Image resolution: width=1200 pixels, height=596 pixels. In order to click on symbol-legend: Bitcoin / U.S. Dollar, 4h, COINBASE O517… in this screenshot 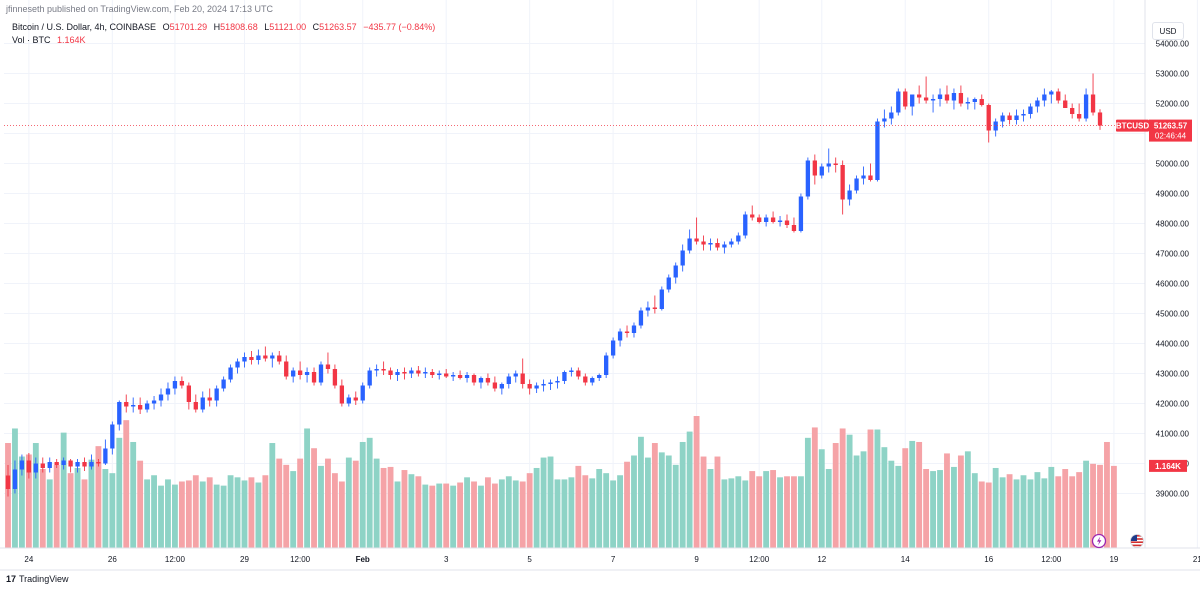, I will do `click(225, 27)`.